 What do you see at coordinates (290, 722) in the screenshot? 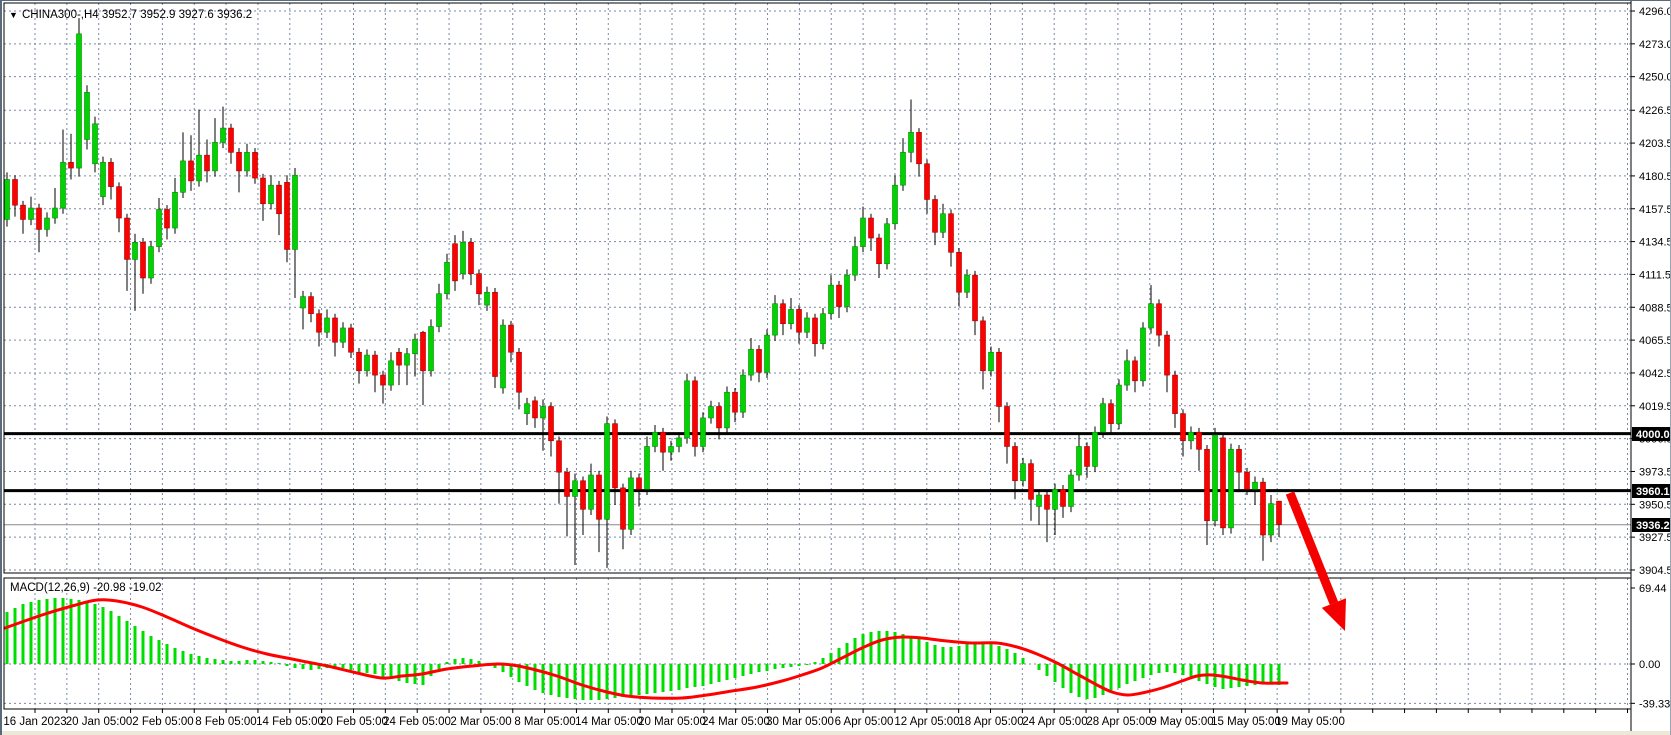
I see `time-tick-label: 14 Feb 05:00` at bounding box center [290, 722].